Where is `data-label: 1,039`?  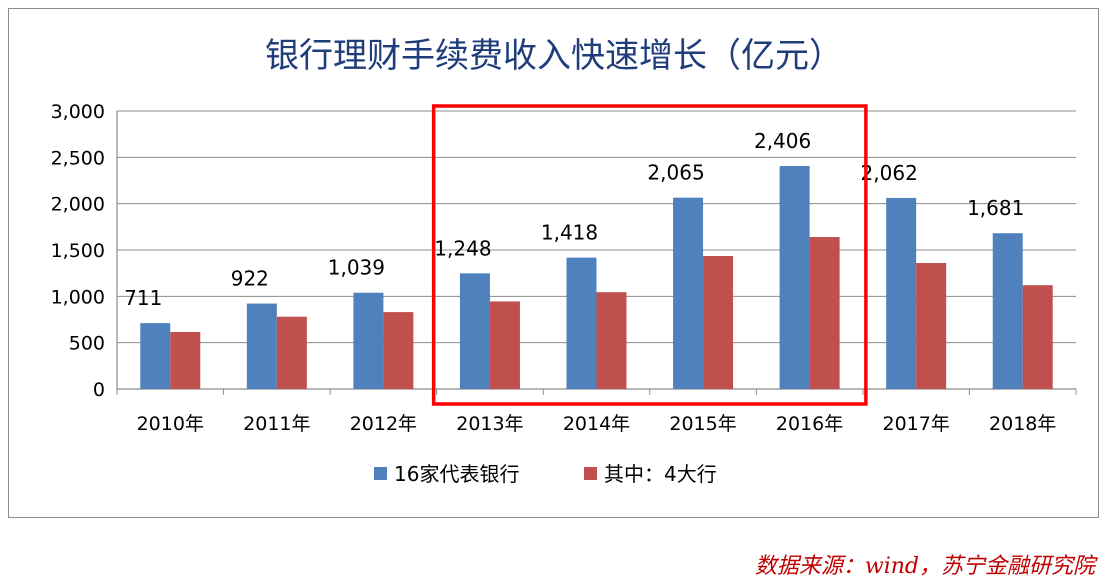 data-label: 1,039 is located at coordinates (356, 268).